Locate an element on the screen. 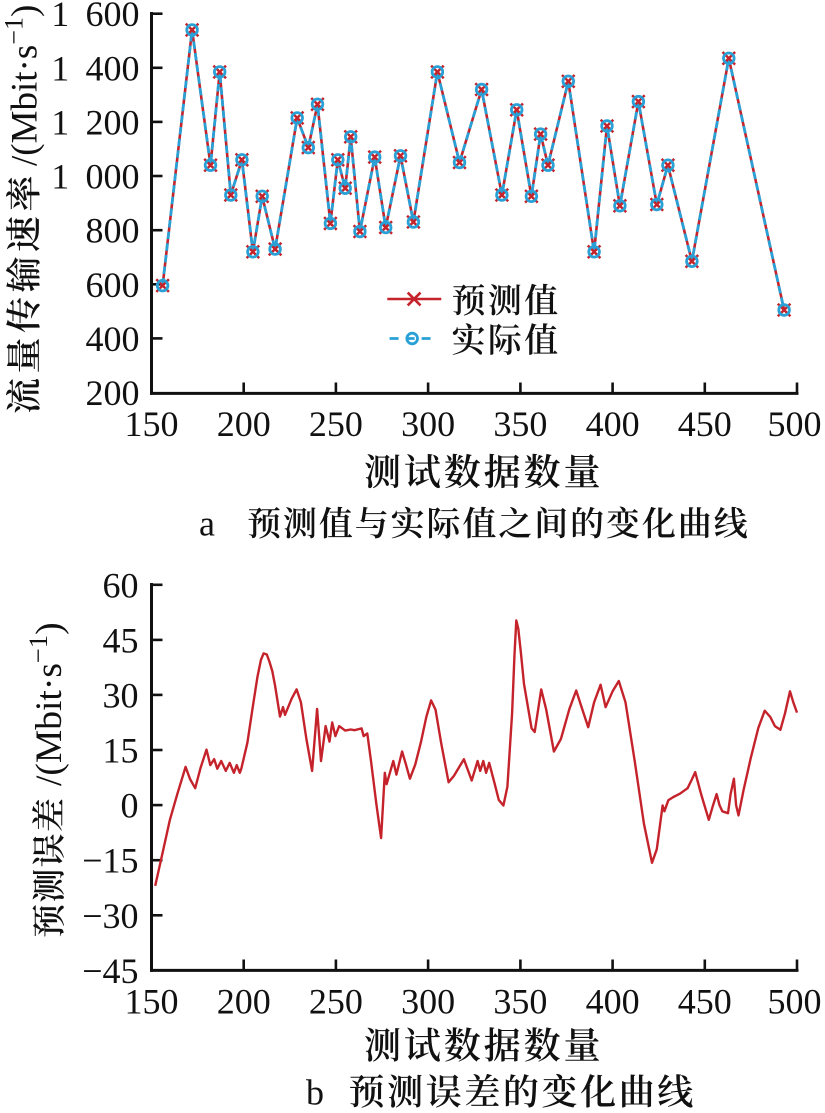 The height and width of the screenshot is (1113, 825). svg-text: 800 is located at coordinates (113, 231).